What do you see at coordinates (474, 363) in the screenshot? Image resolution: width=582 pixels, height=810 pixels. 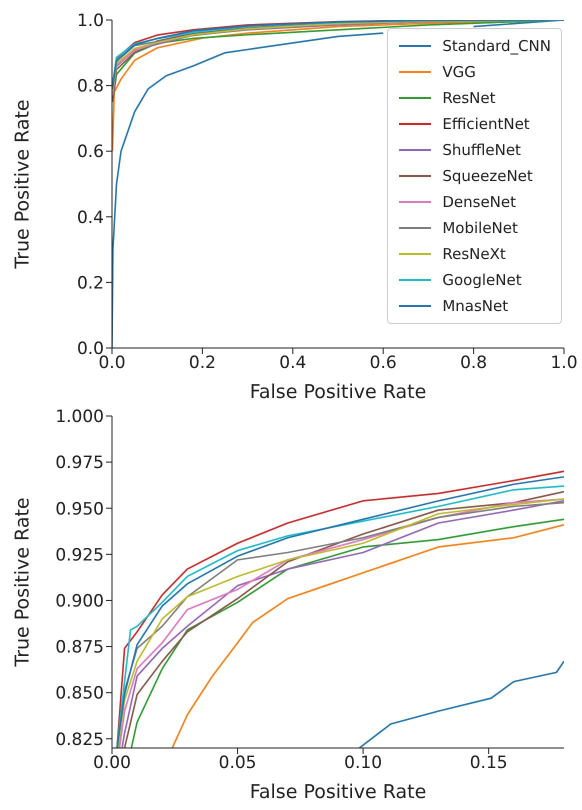 I see `x-tick-label: 0.8` at bounding box center [474, 363].